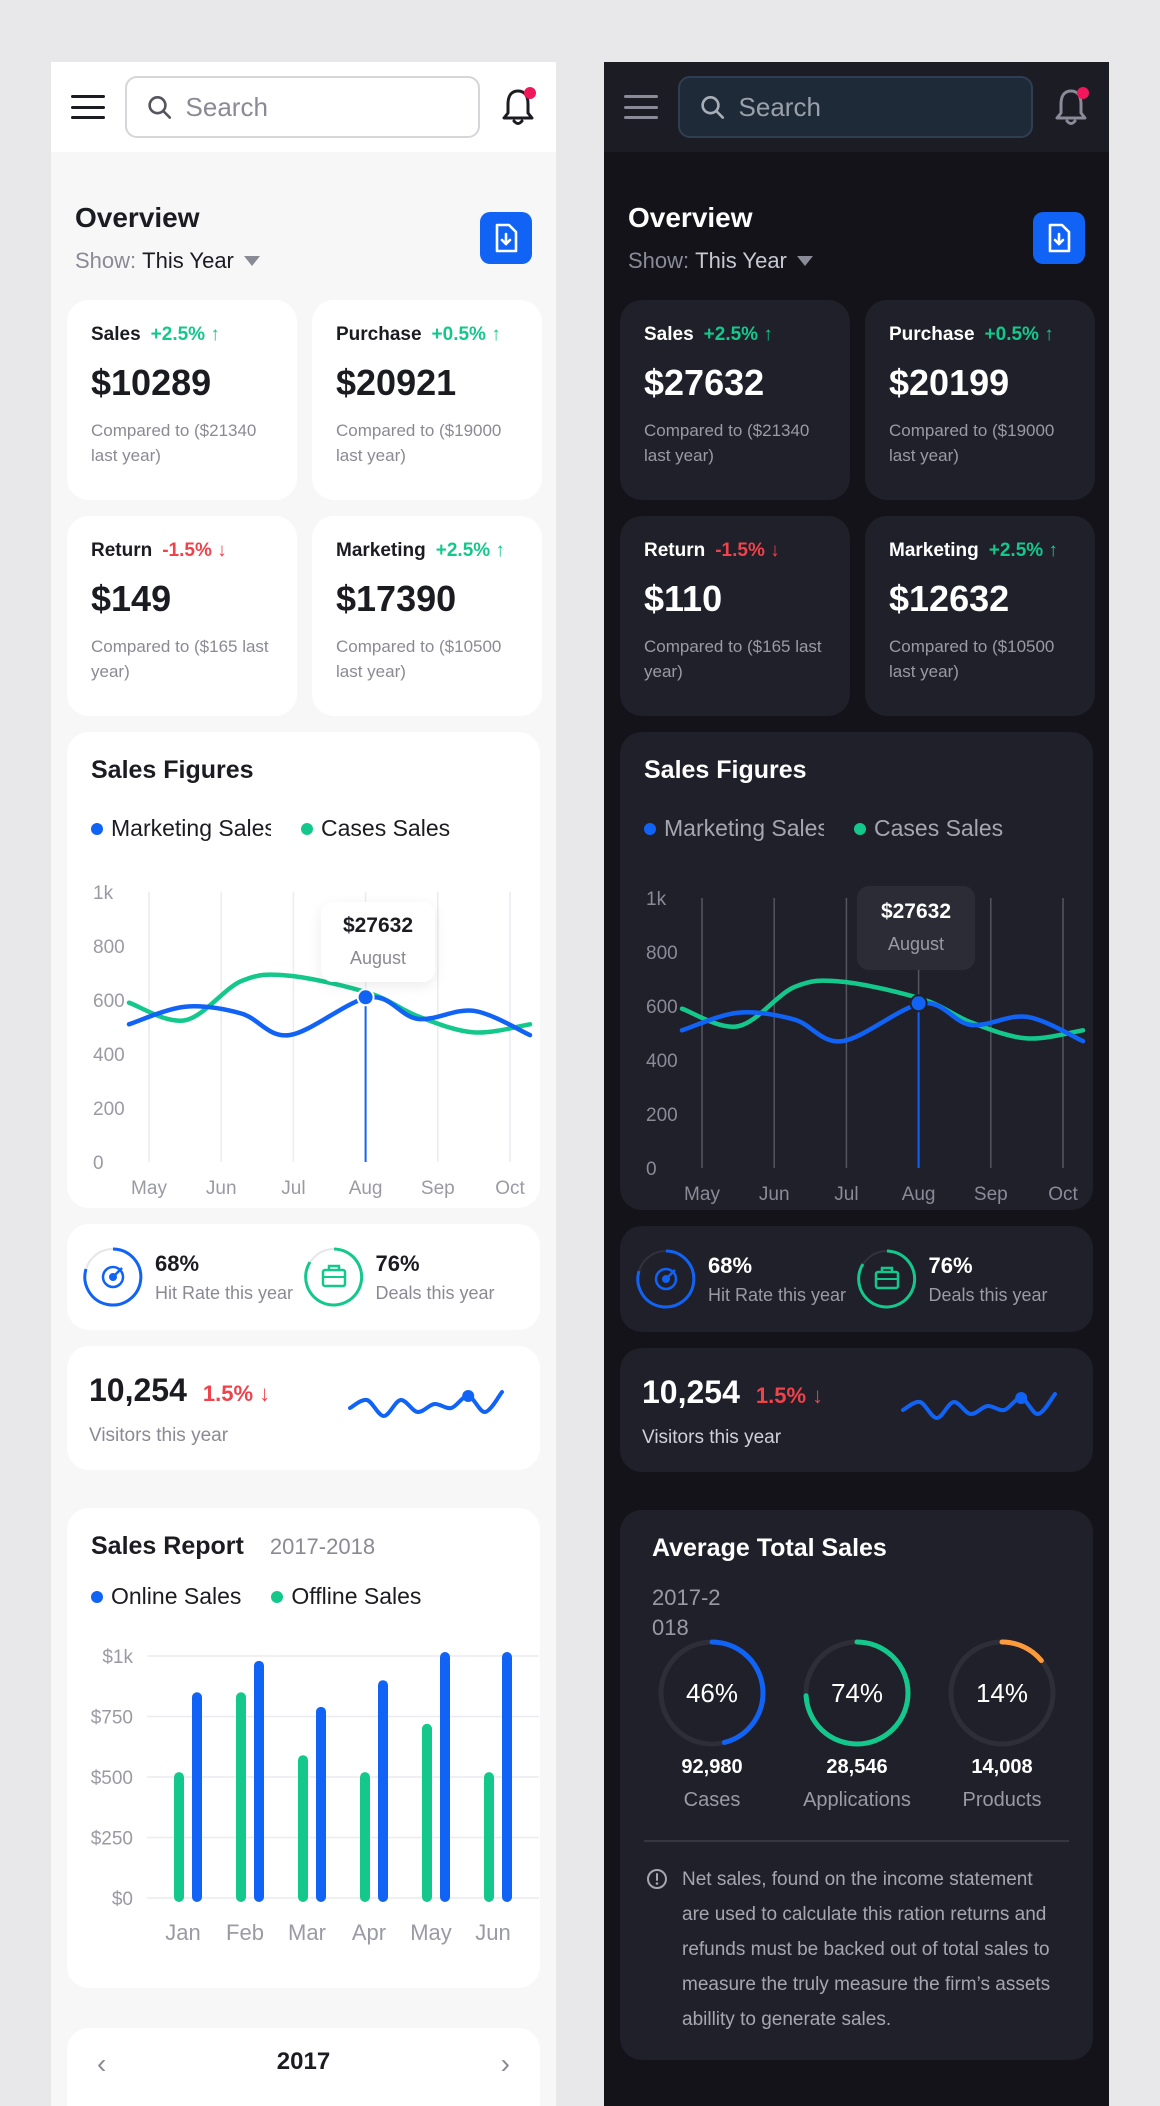 Image resolution: width=1160 pixels, height=2106 pixels. What do you see at coordinates (882, 1022) in the screenshot?
I see `series-line-marketing` at bounding box center [882, 1022].